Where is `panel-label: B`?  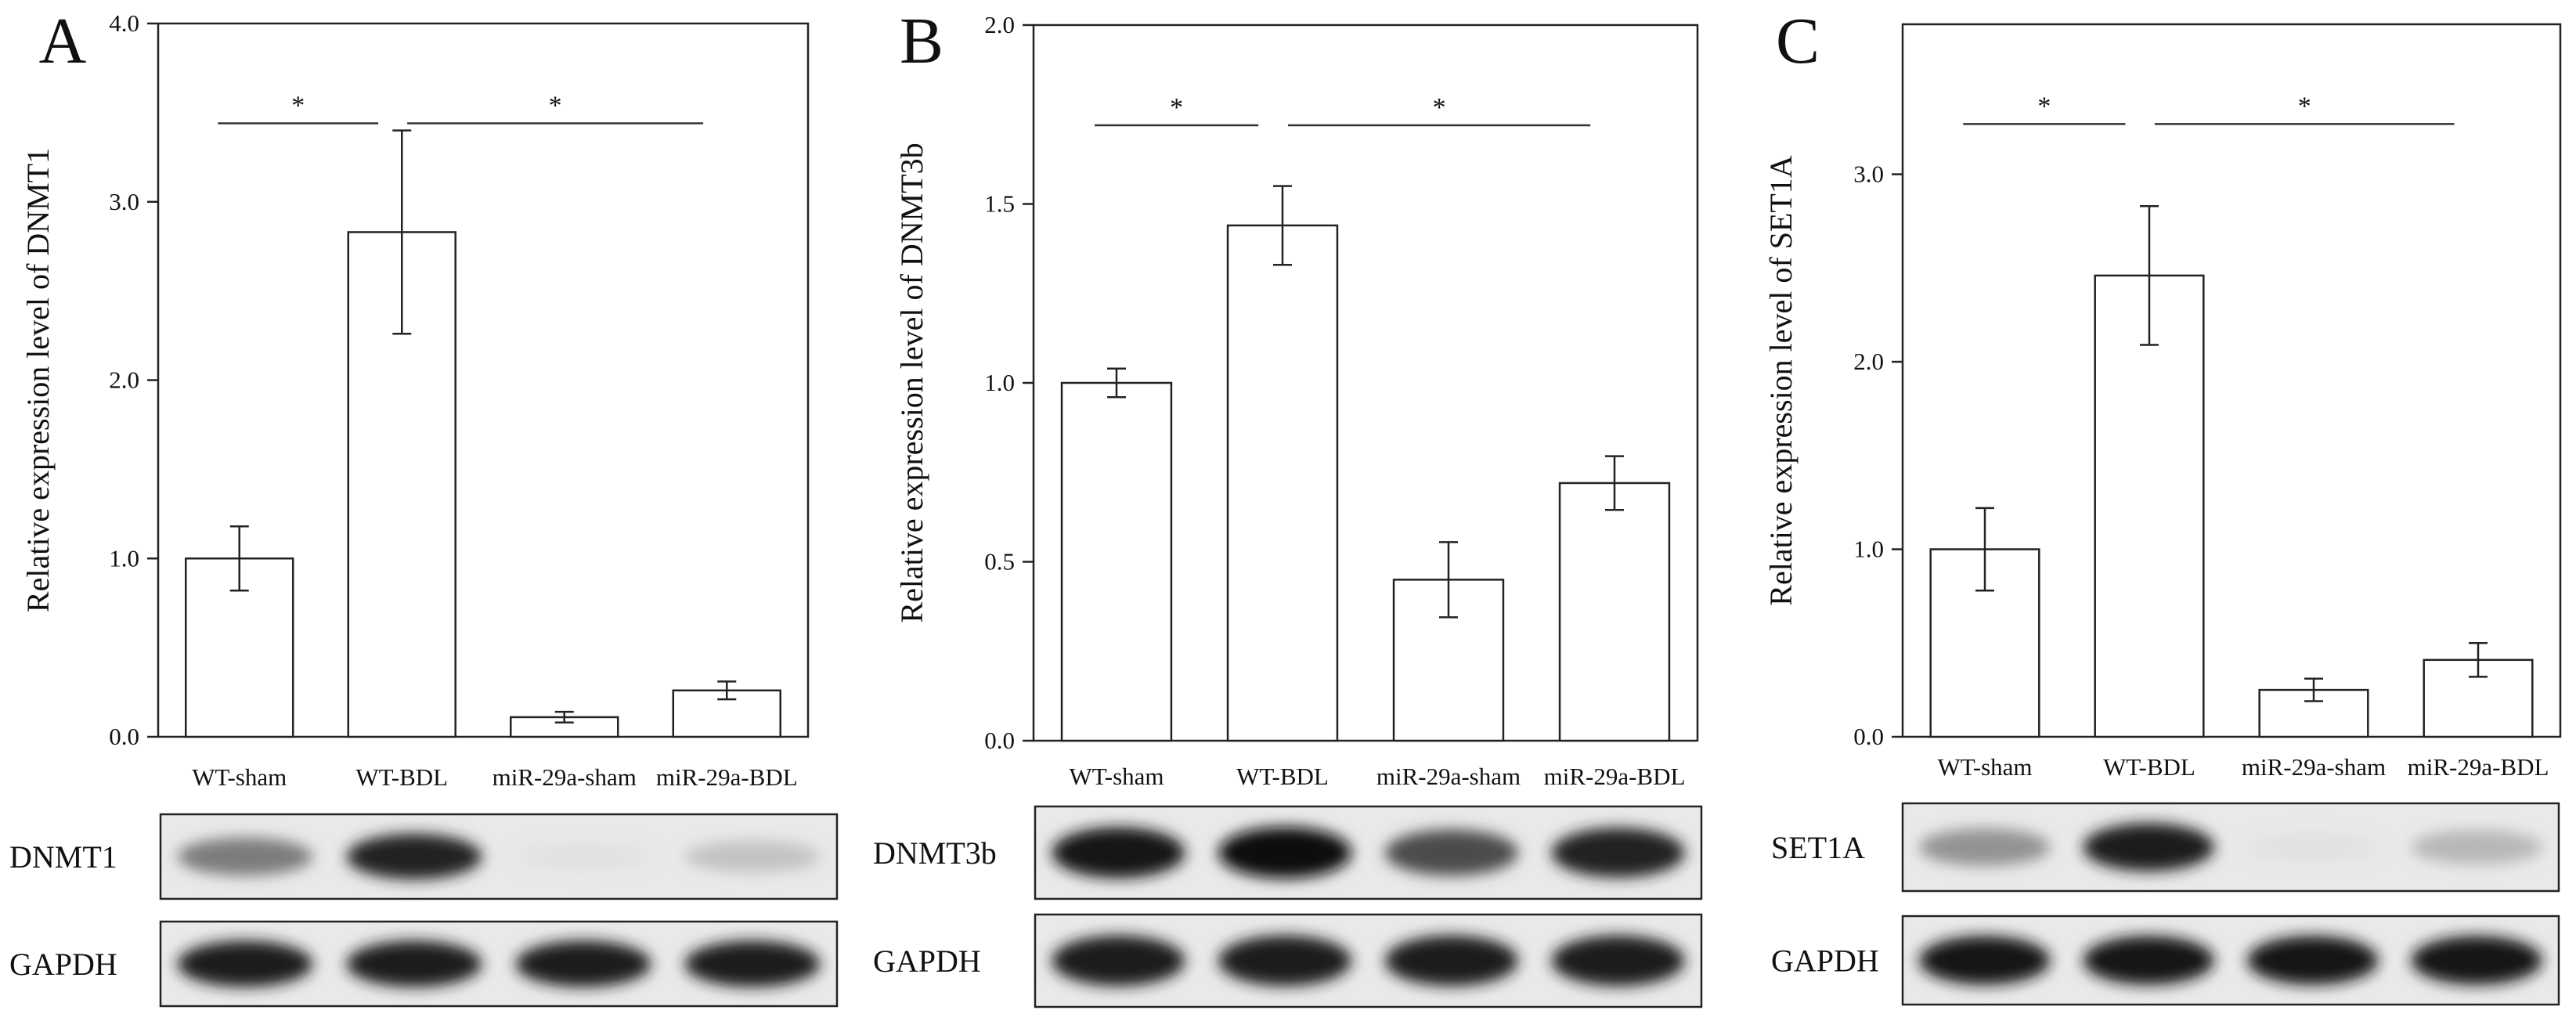 panel-label: B is located at coordinates (921, 41).